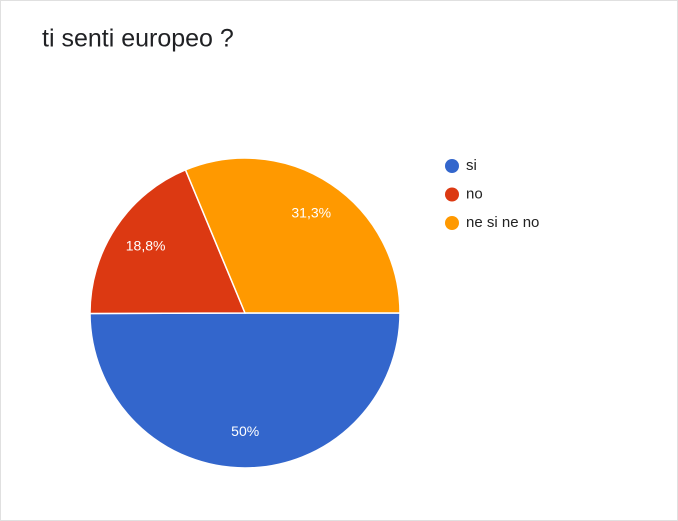 The height and width of the screenshot is (521, 678). I want to click on slice-label: 31,3%, so click(311, 212).